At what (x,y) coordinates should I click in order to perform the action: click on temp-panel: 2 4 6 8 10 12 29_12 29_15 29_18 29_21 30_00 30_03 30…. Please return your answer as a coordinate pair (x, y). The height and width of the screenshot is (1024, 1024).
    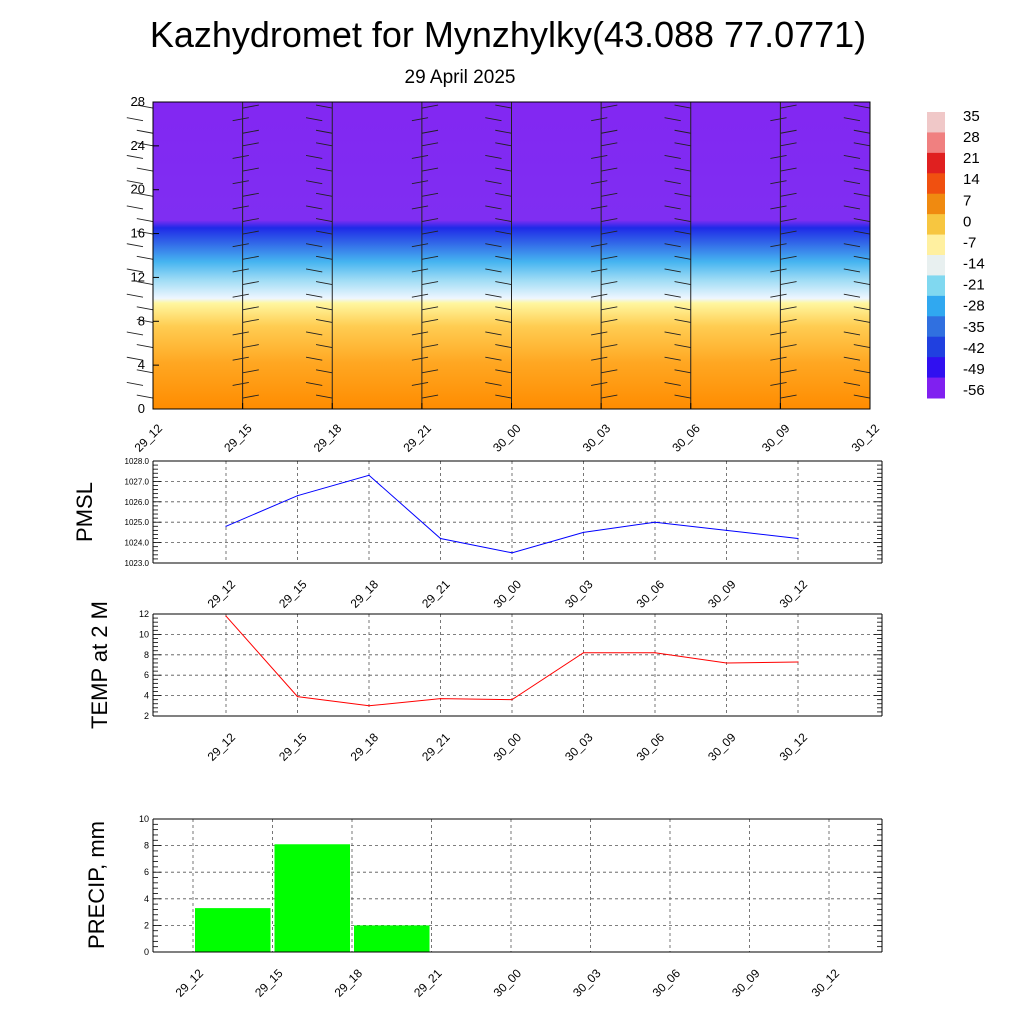
    Looking at the image, I should click on (485, 682).